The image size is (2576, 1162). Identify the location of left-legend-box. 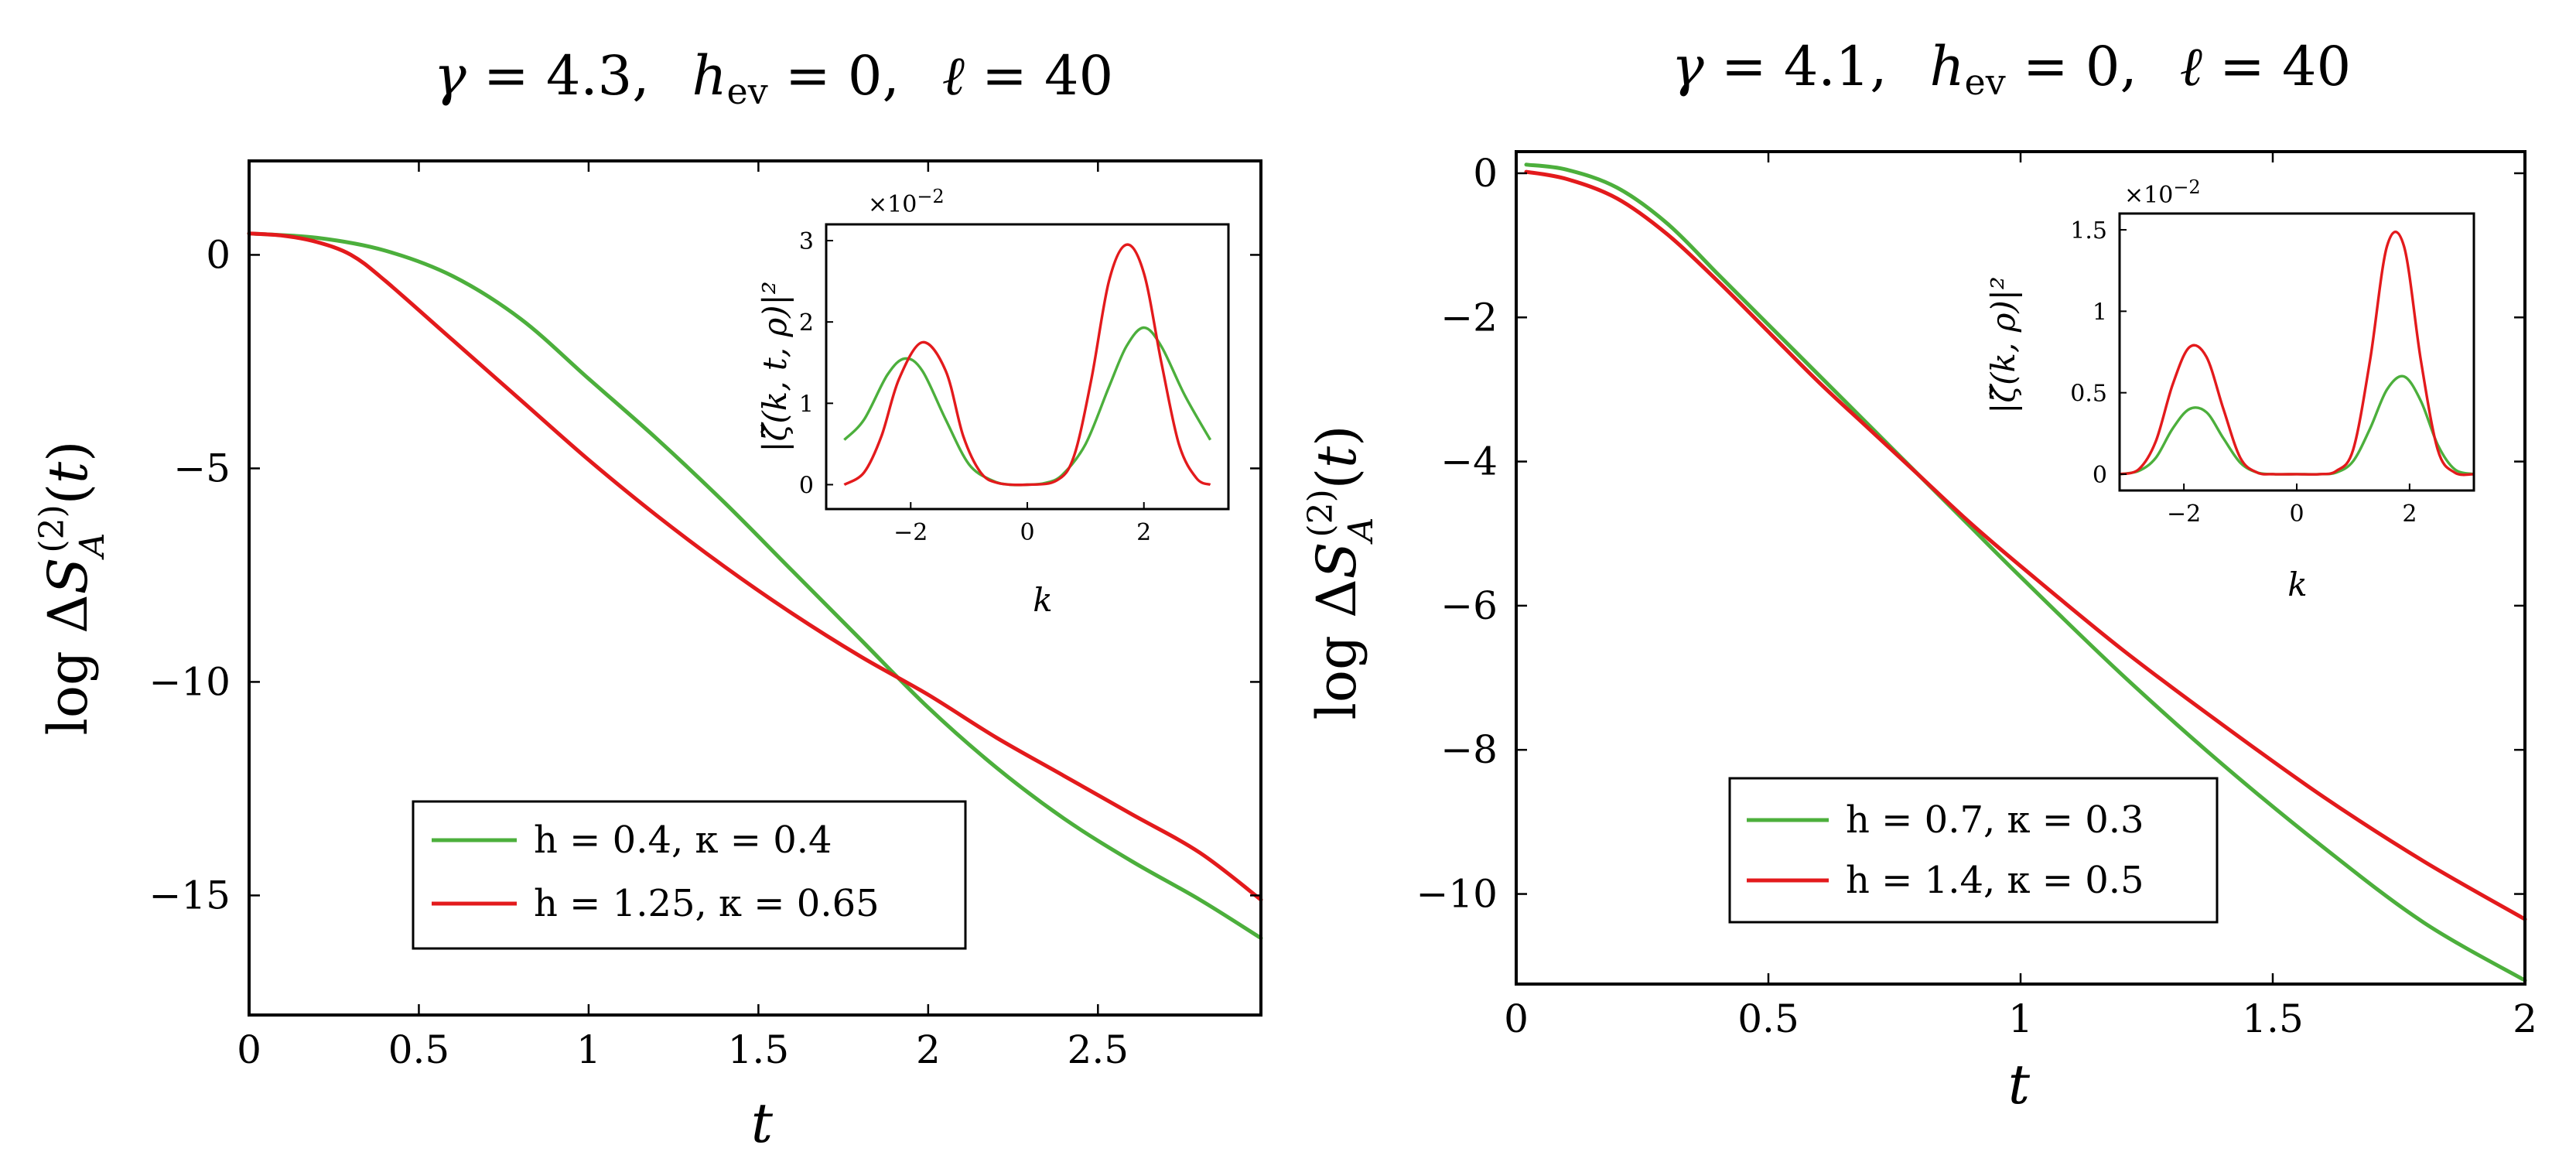
(689, 875).